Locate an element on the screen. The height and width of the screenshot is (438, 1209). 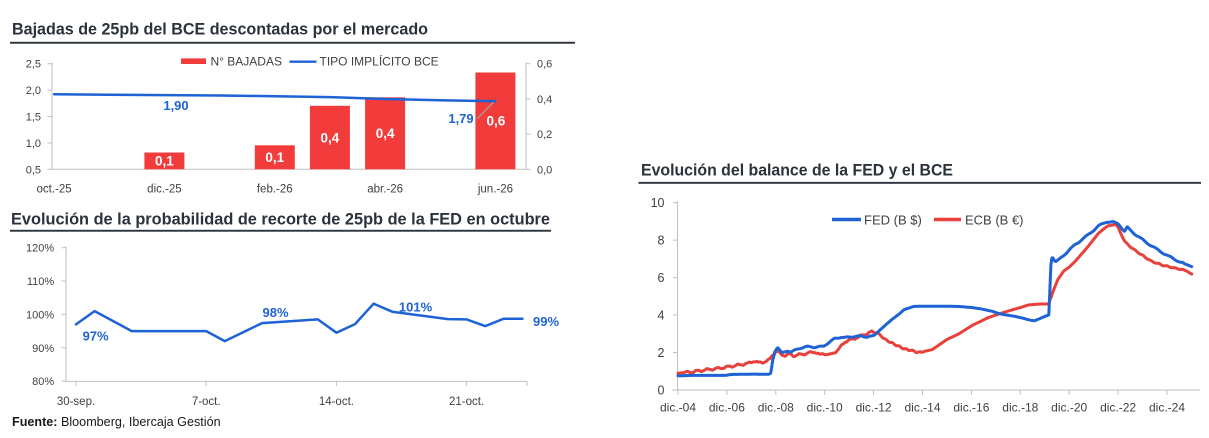
svg-text: 2,5 is located at coordinates (33, 65).